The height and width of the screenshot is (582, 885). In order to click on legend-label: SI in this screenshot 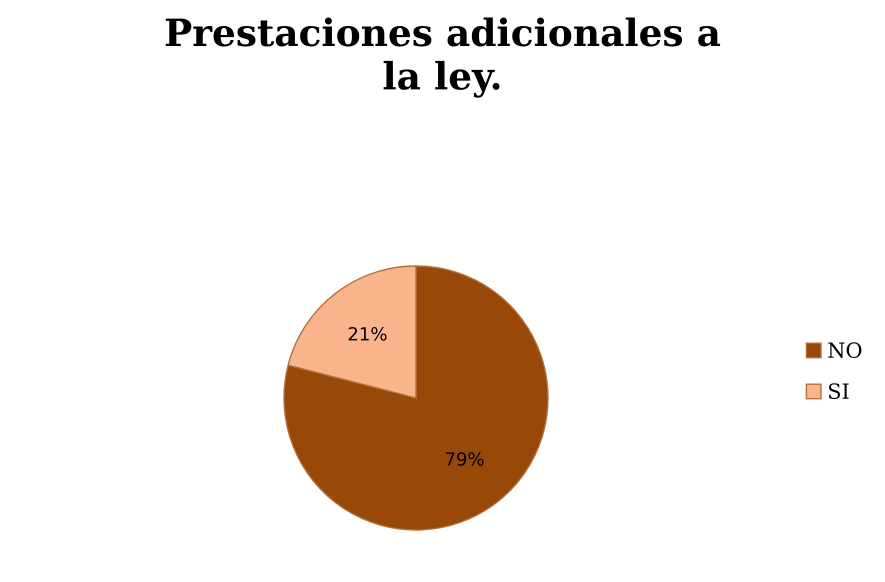, I will do `click(838, 391)`.